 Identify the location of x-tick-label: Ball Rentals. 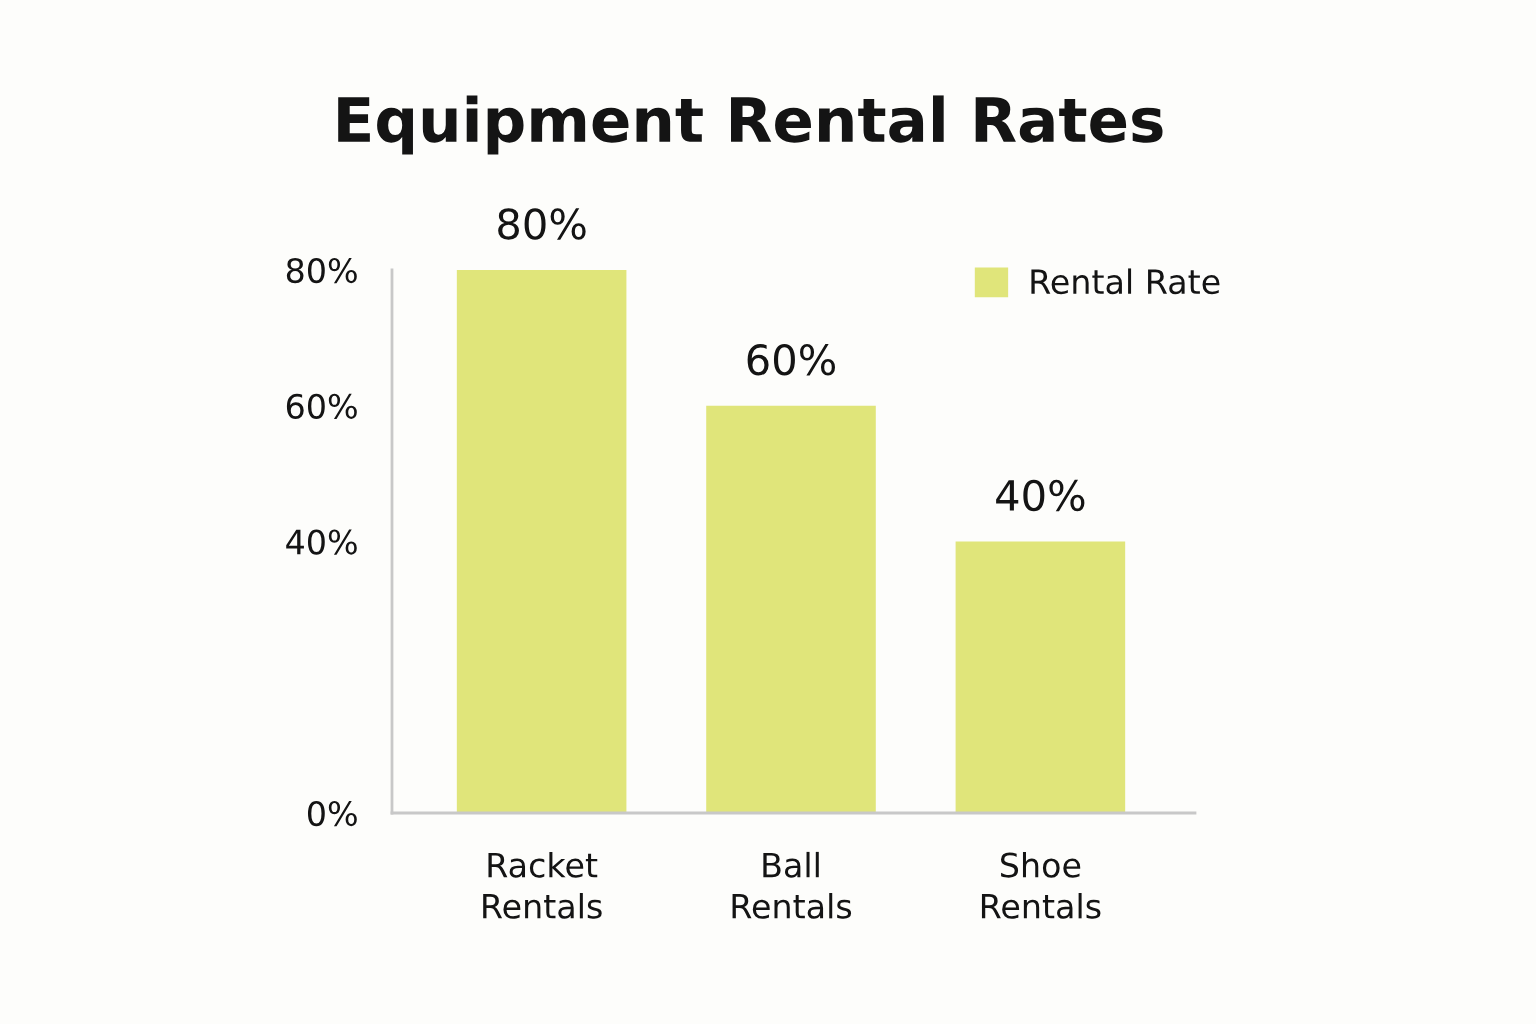
(792, 885).